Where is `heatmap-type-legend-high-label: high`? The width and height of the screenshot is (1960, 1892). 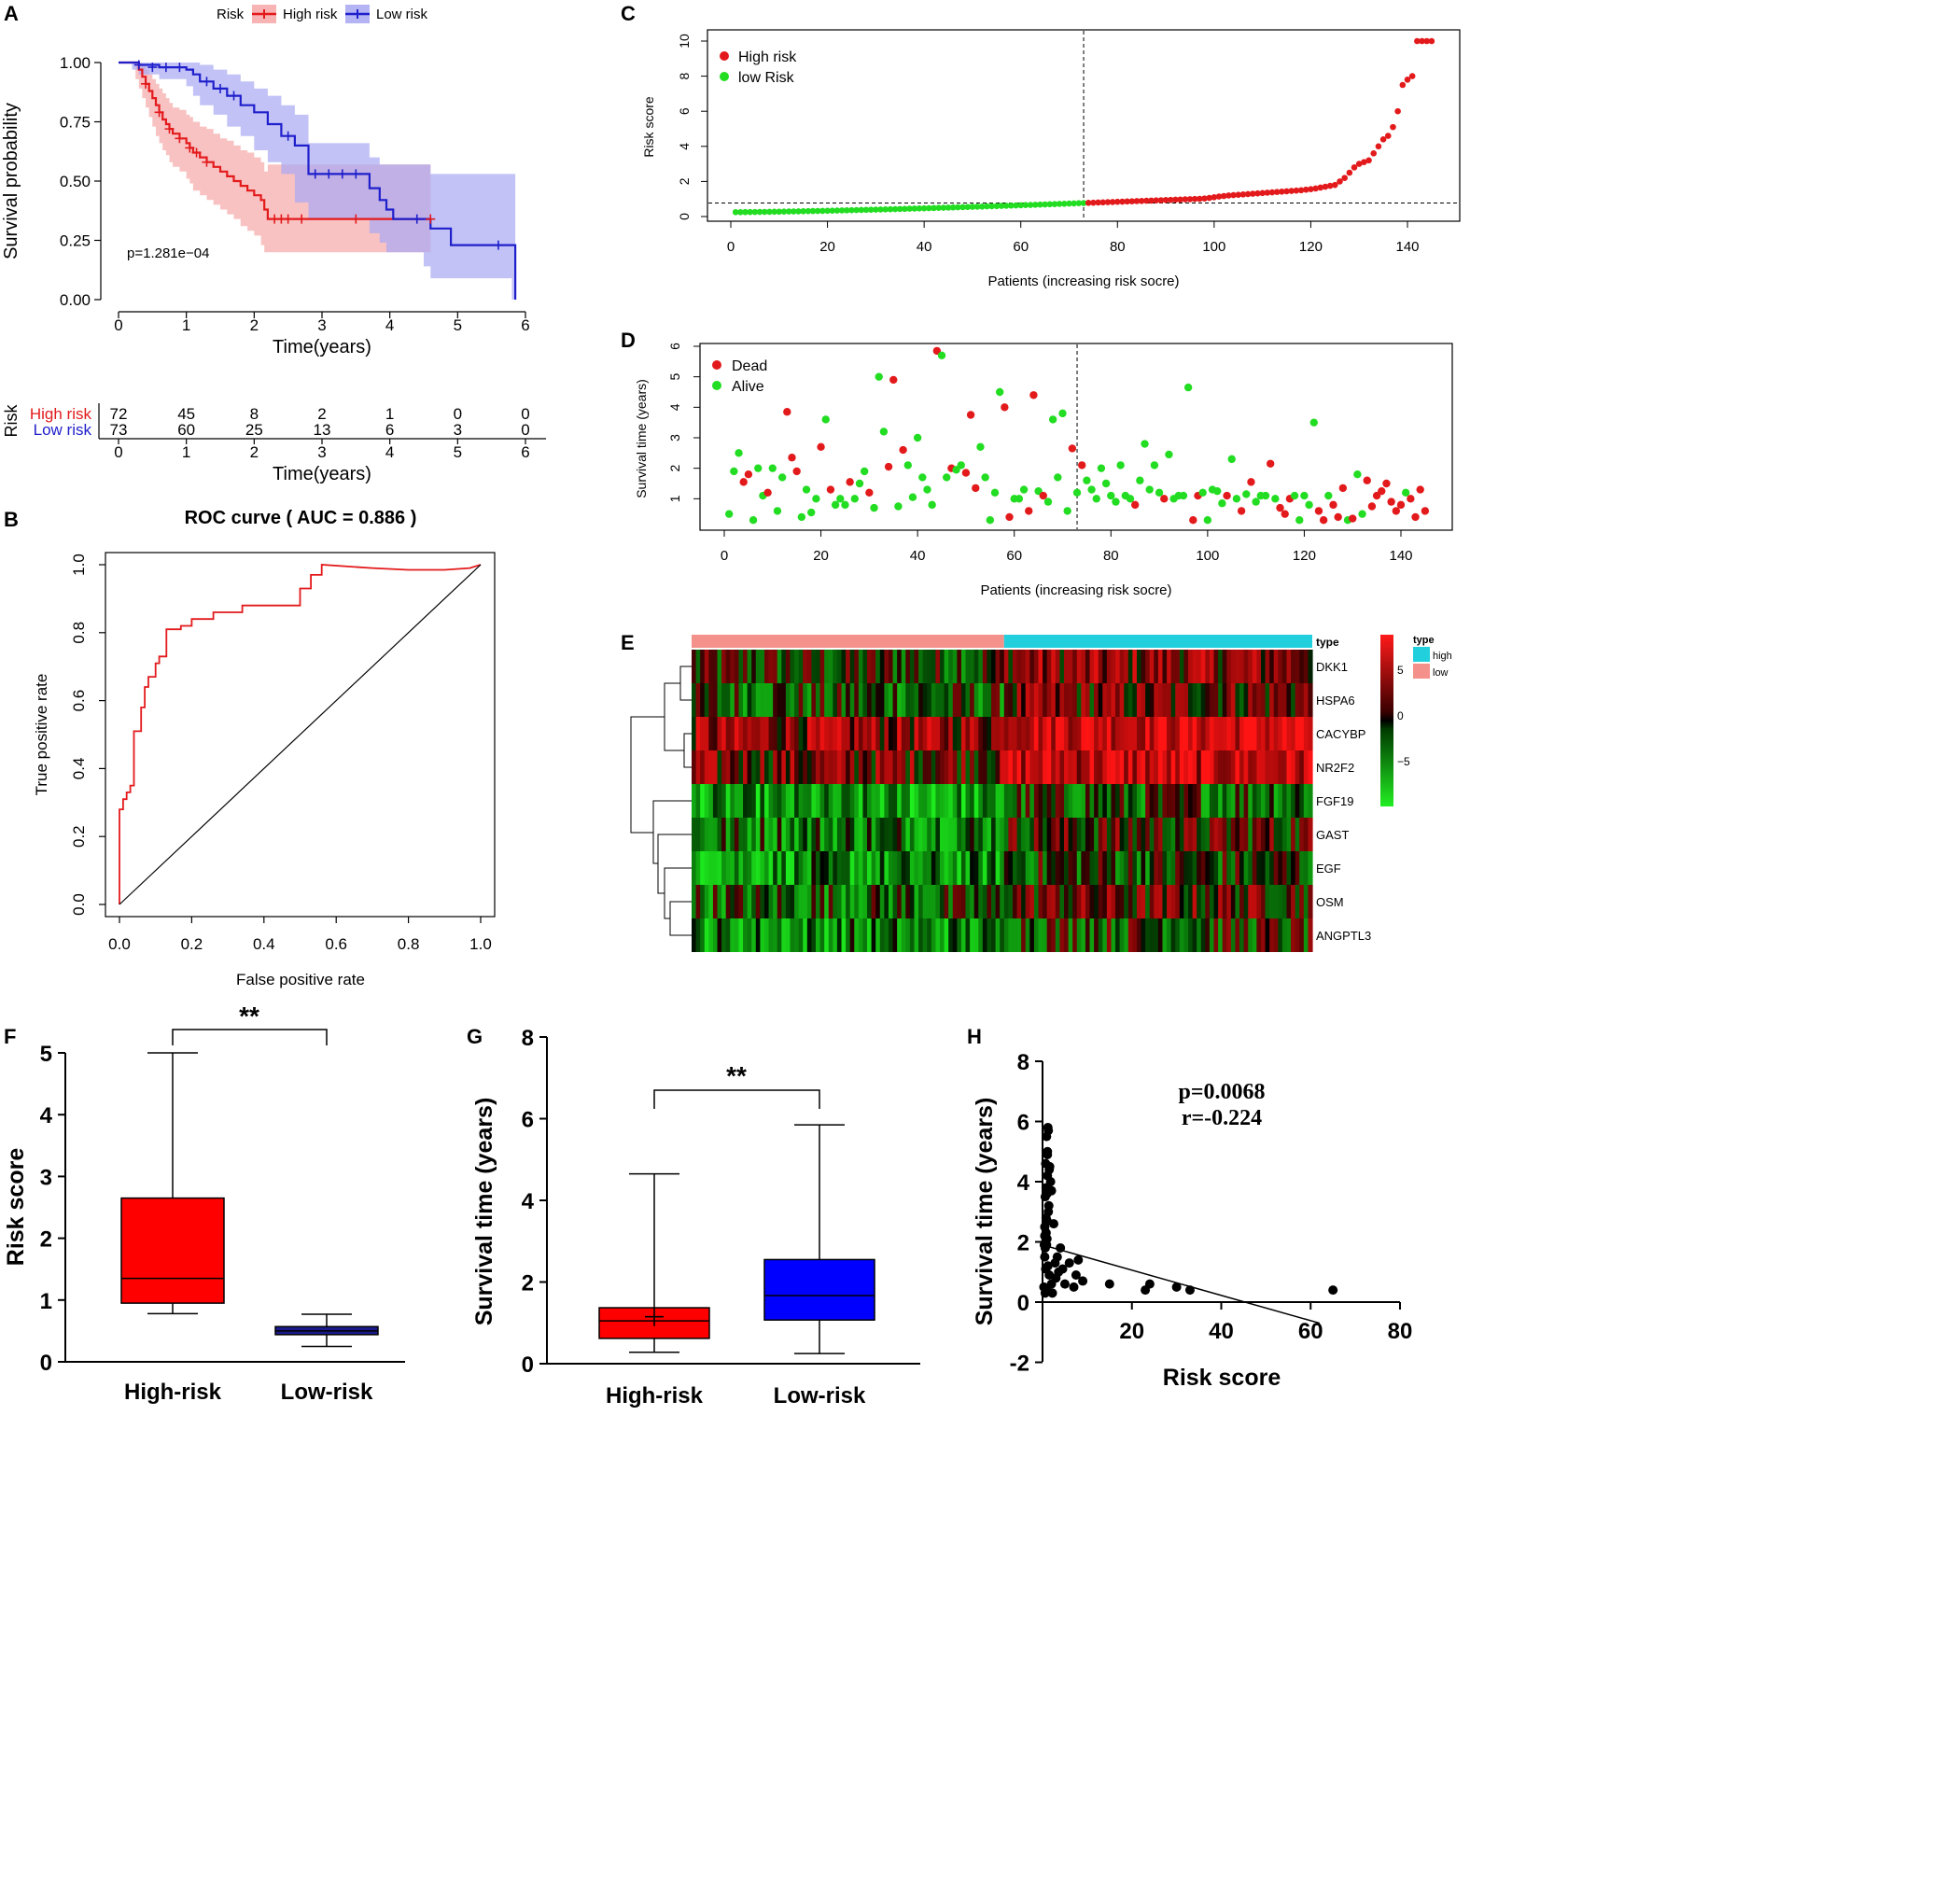 heatmap-type-legend-high-label: high is located at coordinates (1442, 657).